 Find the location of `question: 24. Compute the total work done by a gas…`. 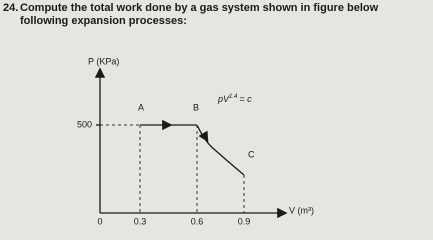

question: 24. Compute the total work done by a gas… is located at coordinates (208, 15).